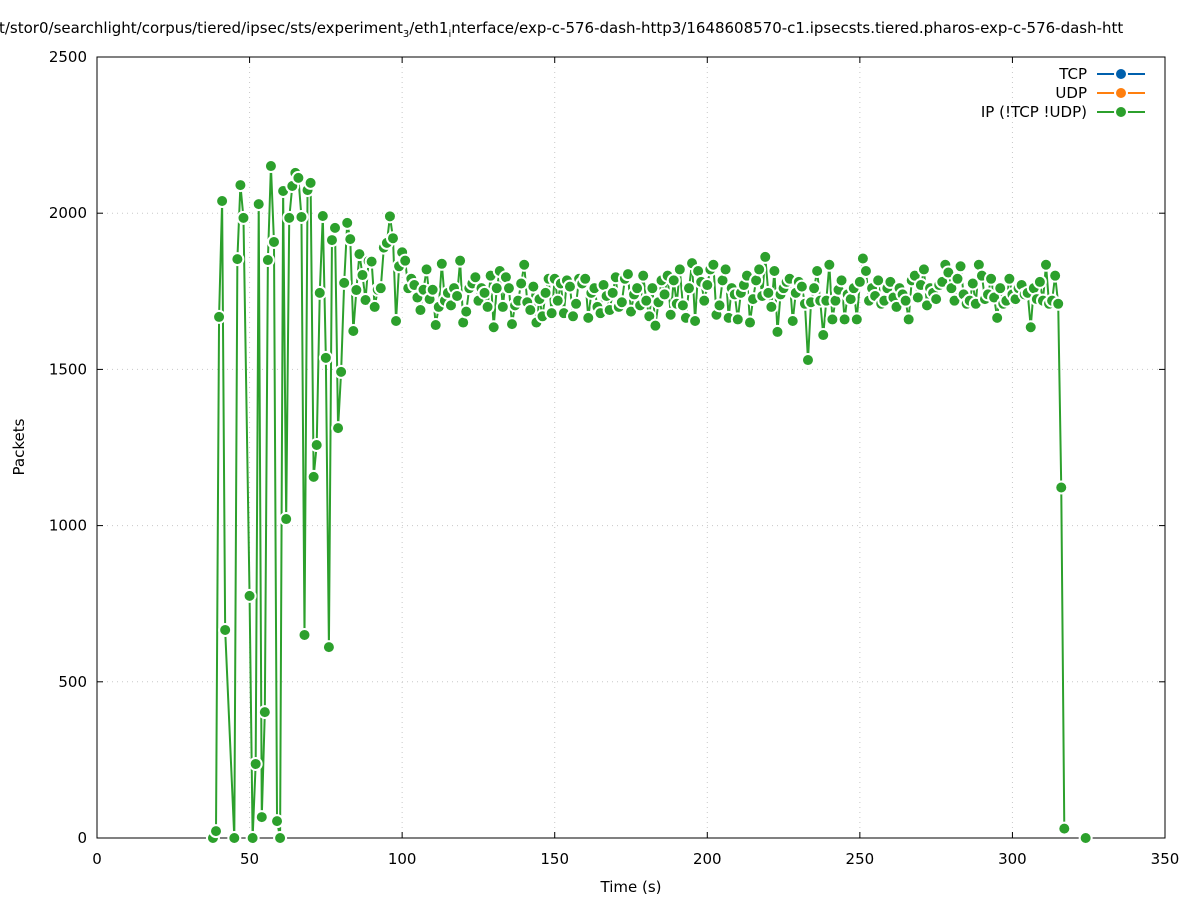 The image size is (1197, 900). Describe the element at coordinates (68, 526) in the screenshot. I see `y-tick-label: 1000` at that location.